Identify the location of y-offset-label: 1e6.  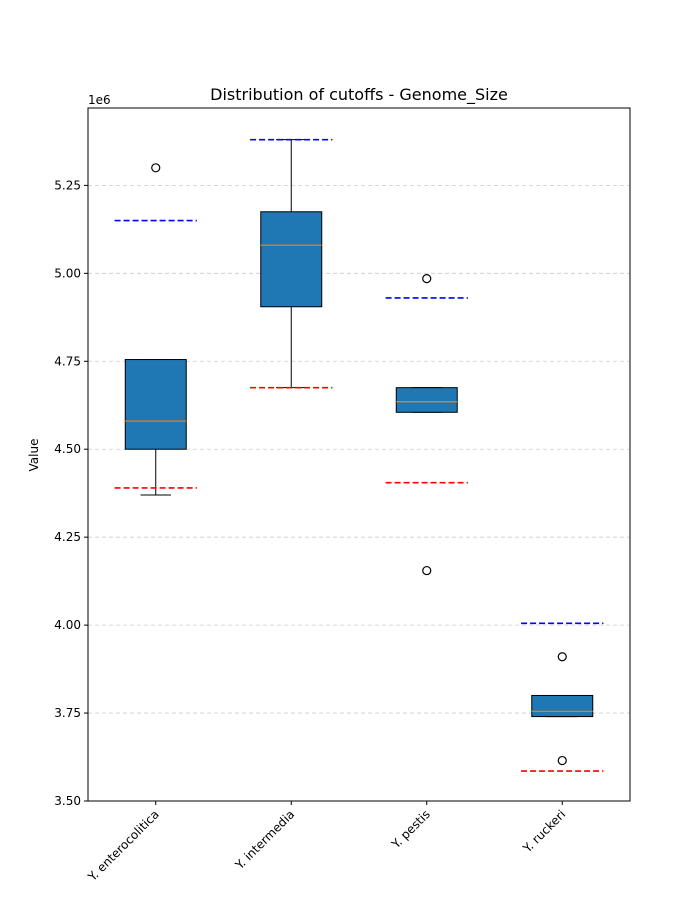
(99, 100).